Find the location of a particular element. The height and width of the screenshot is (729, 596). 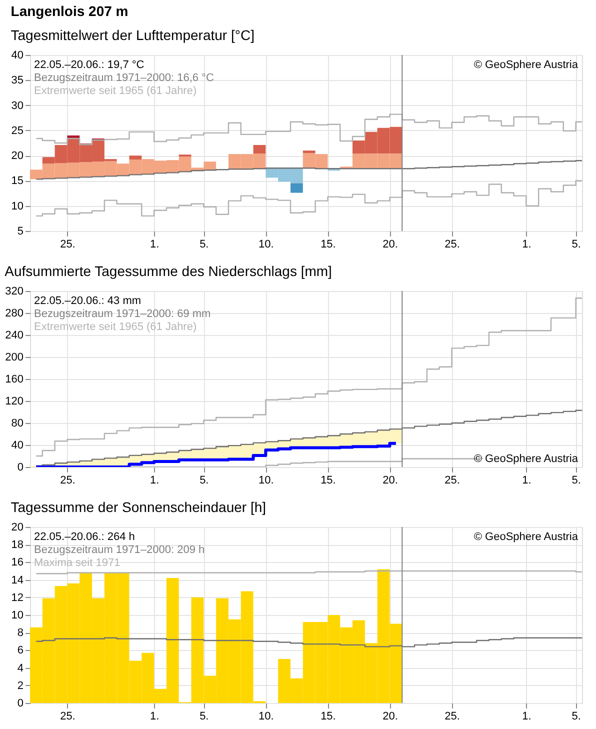

y-tick-label: 80 is located at coordinates (17, 424).